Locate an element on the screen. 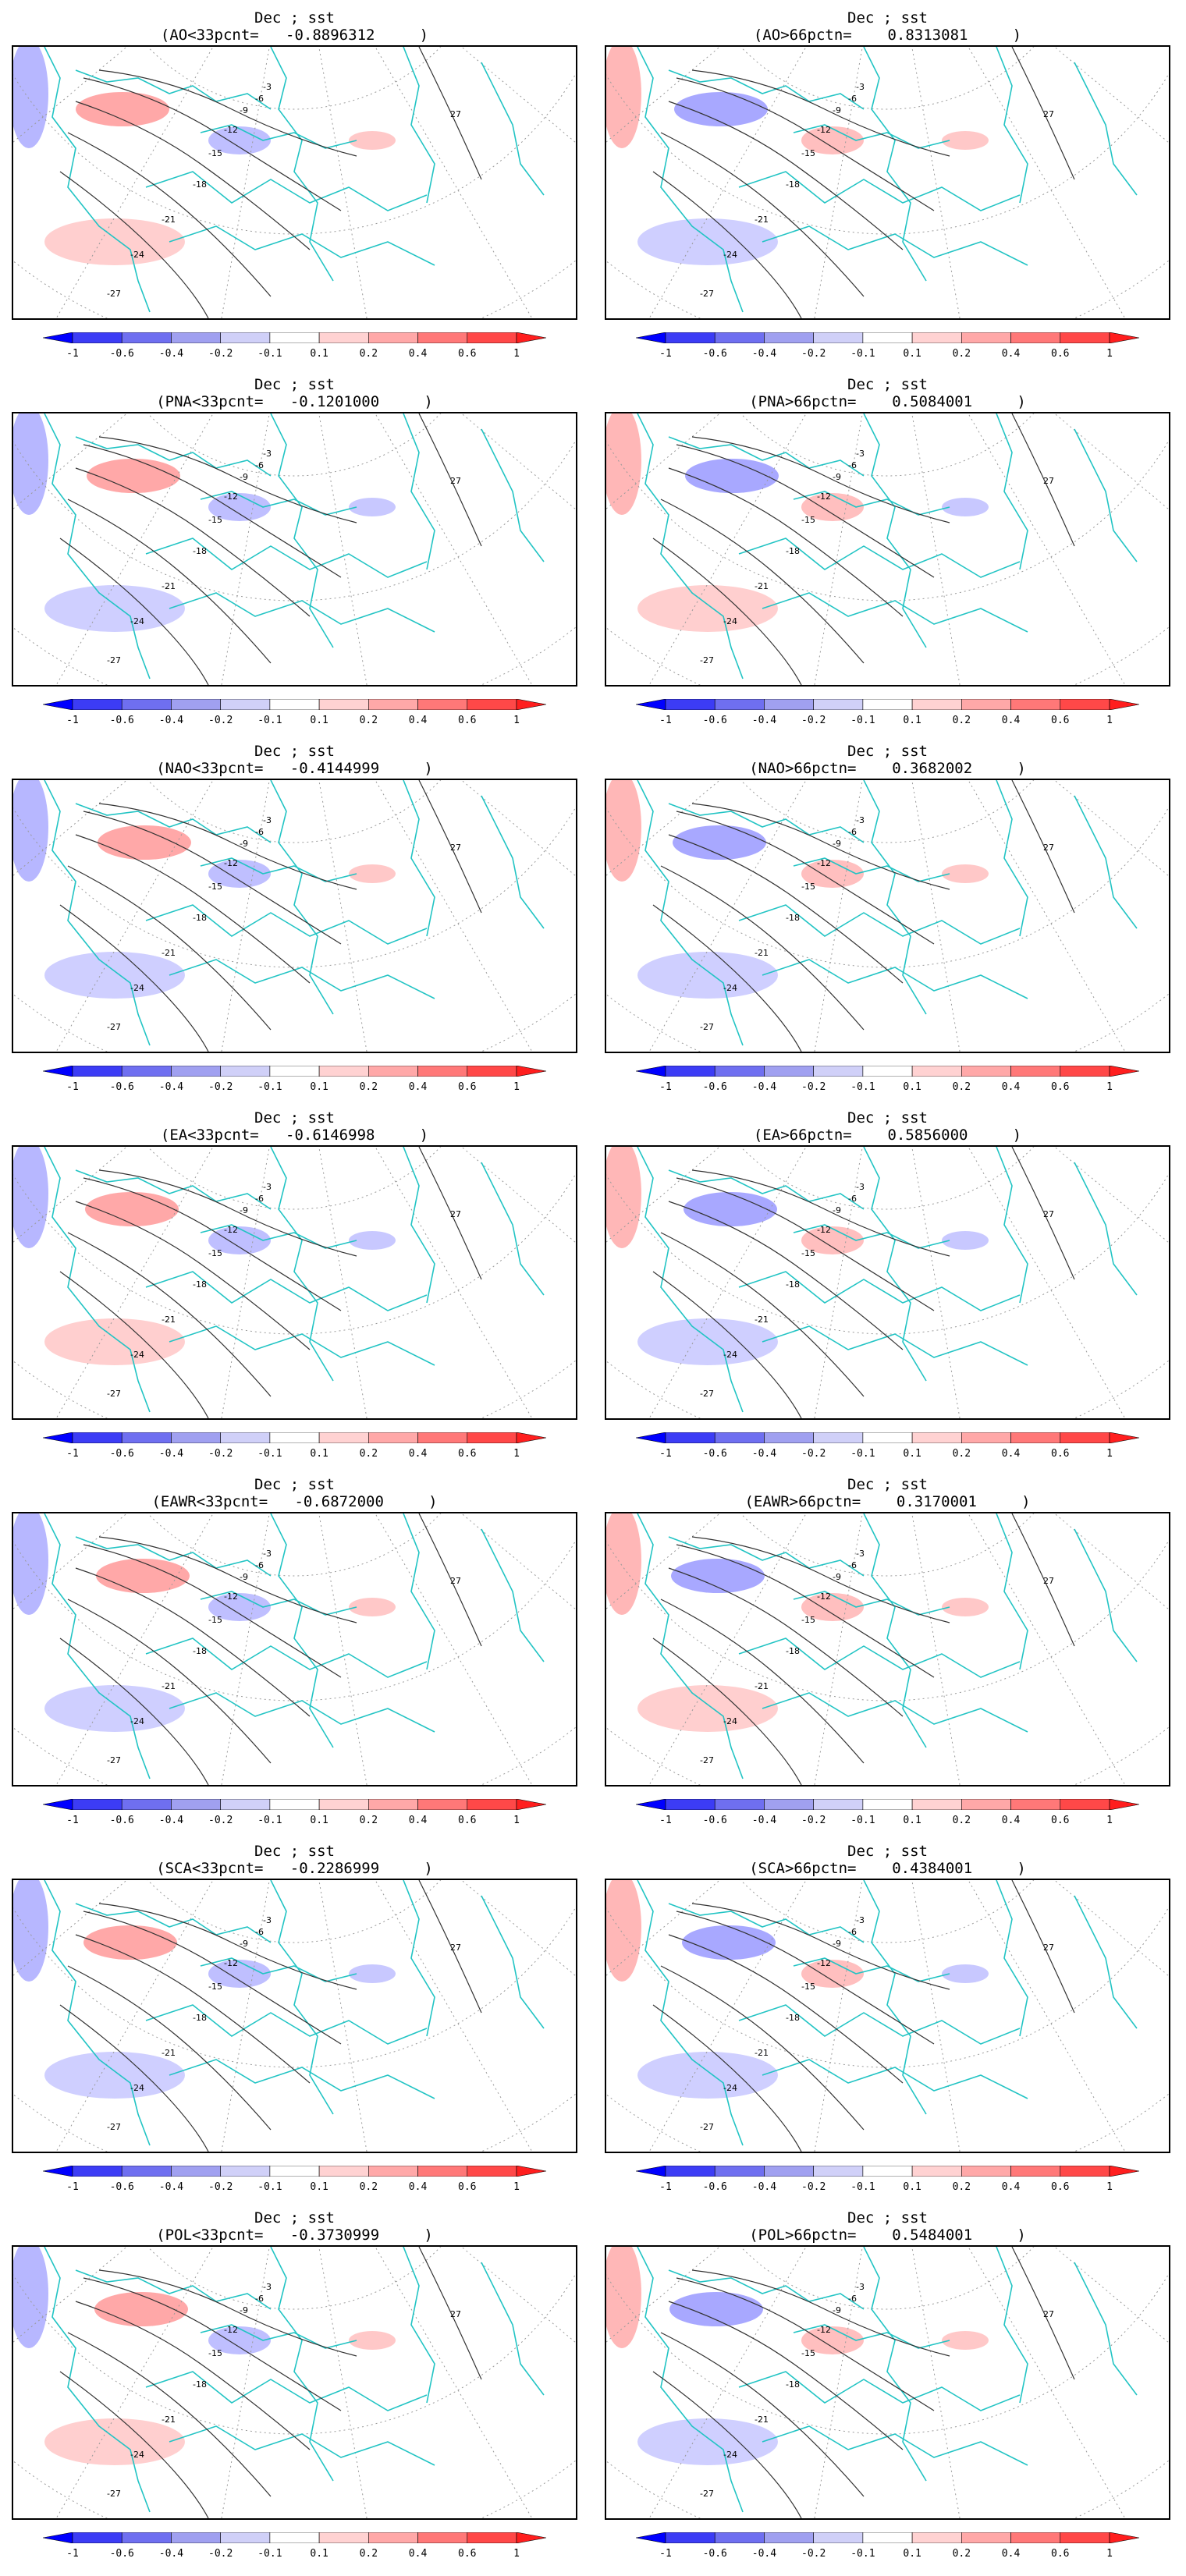 This screenshot has width=1186, height=2576. contour-label: -12 is located at coordinates (231, 1230).